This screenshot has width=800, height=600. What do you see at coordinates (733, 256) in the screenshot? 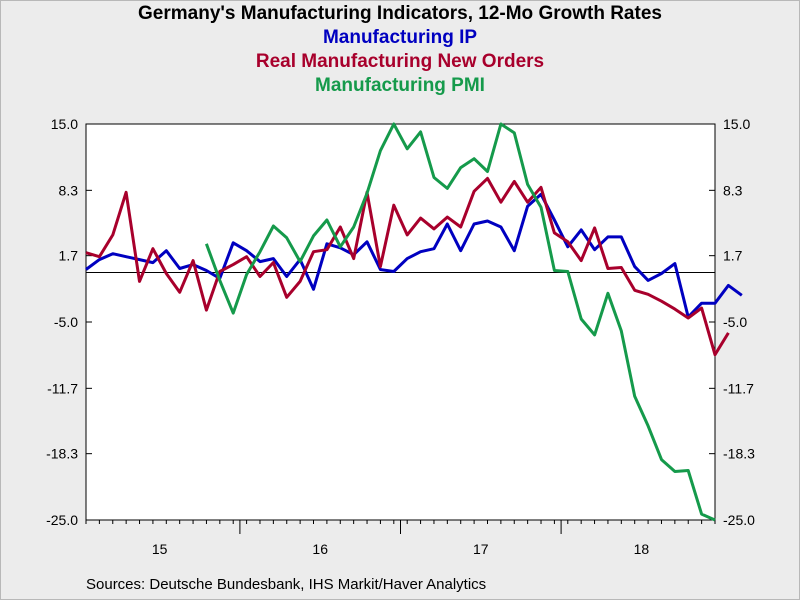
I see `y-tick-label-right: 1.7` at bounding box center [733, 256].